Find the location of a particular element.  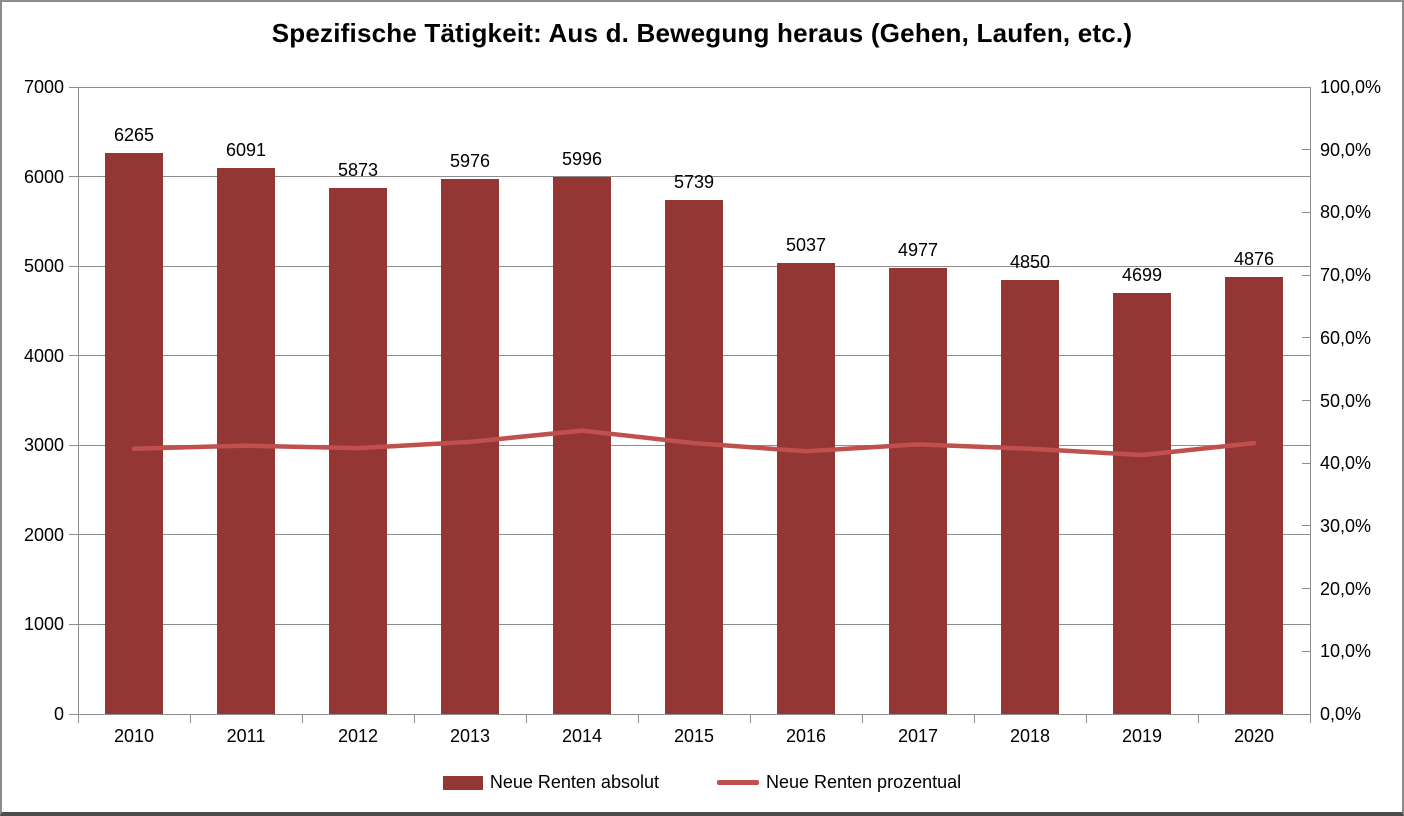

bar-2020 is located at coordinates (1254, 495).